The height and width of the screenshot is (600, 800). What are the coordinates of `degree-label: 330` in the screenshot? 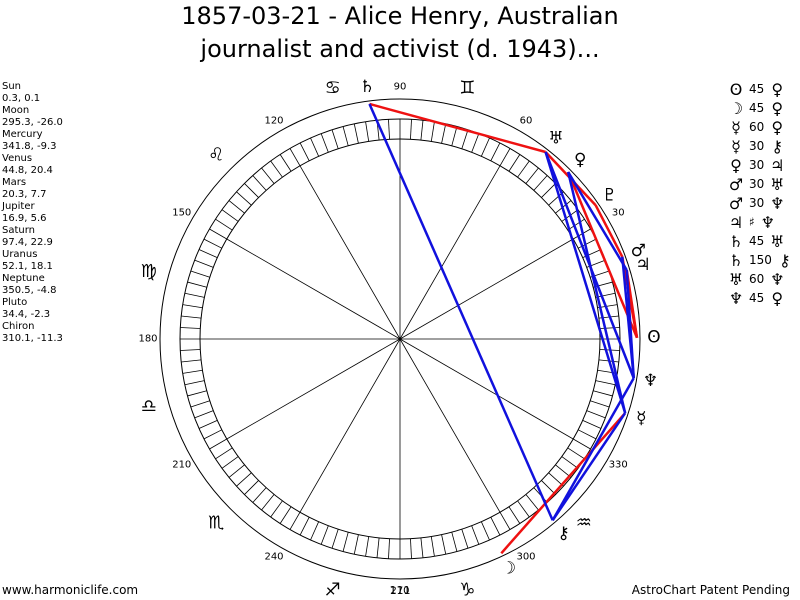 It's located at (618, 465).